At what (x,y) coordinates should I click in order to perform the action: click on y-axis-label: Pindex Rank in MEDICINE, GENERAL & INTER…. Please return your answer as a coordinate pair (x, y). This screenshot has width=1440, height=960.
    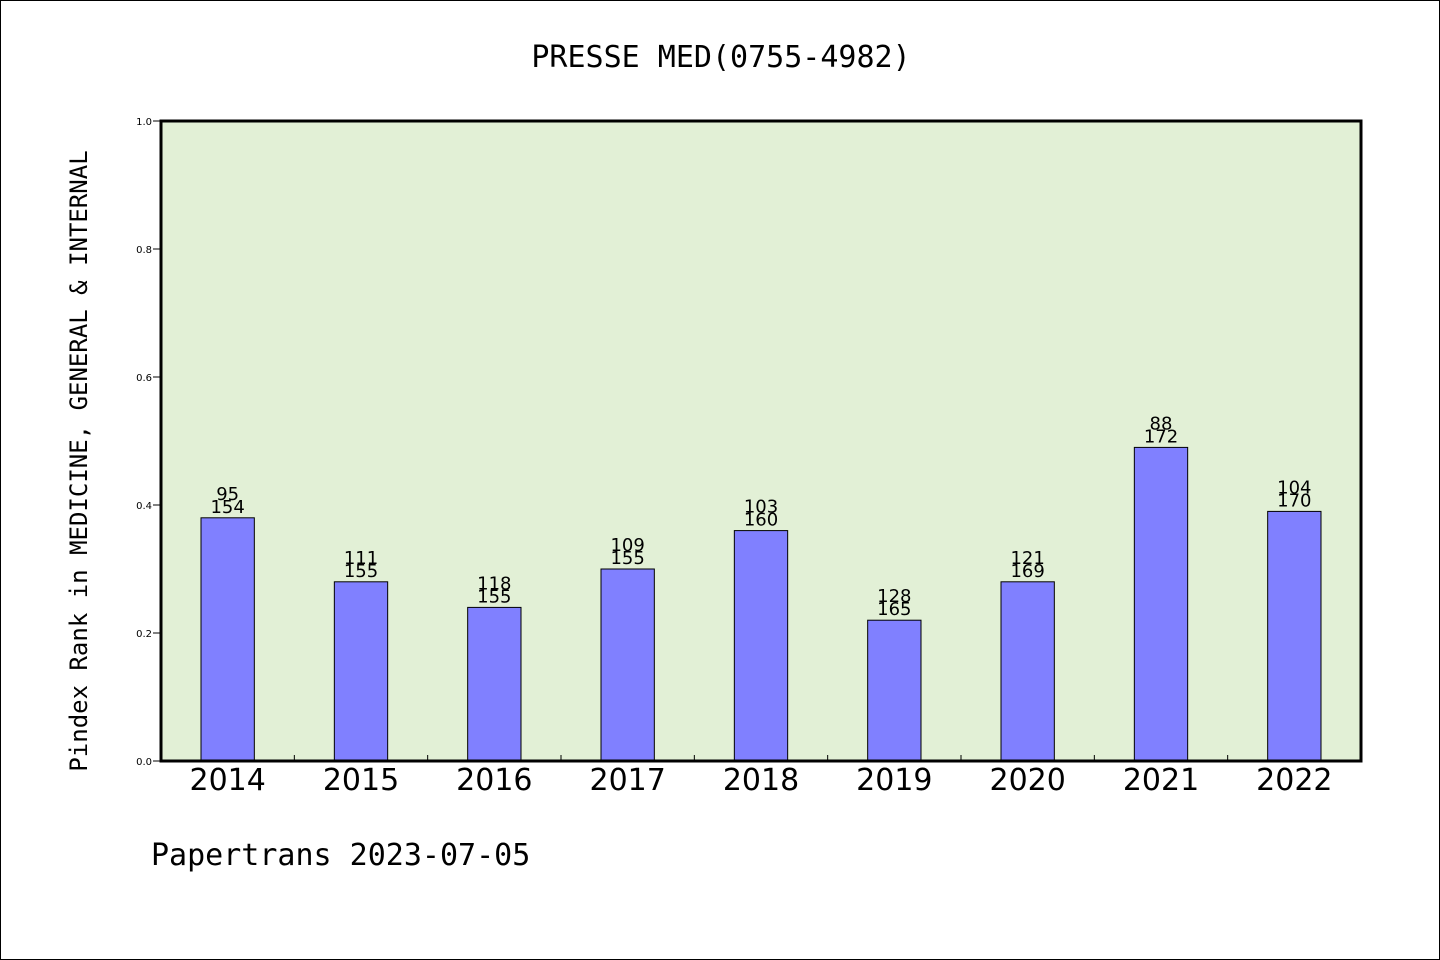
    Looking at the image, I should click on (79, 460).